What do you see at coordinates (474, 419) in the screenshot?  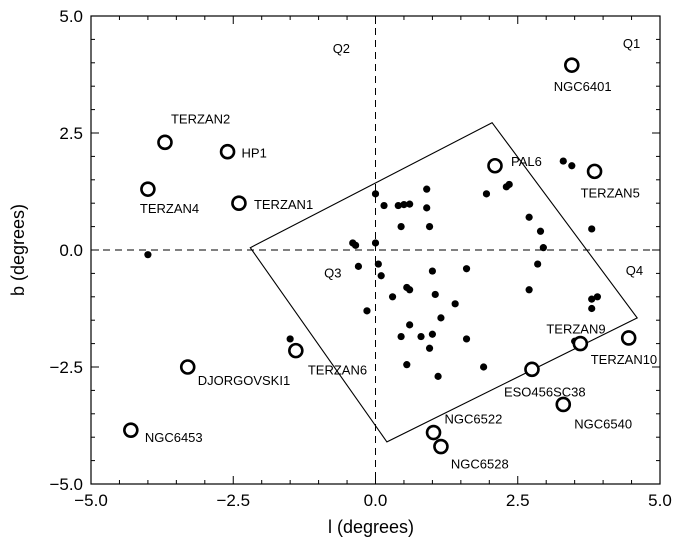 I see `cluster-label: NGC6522` at bounding box center [474, 419].